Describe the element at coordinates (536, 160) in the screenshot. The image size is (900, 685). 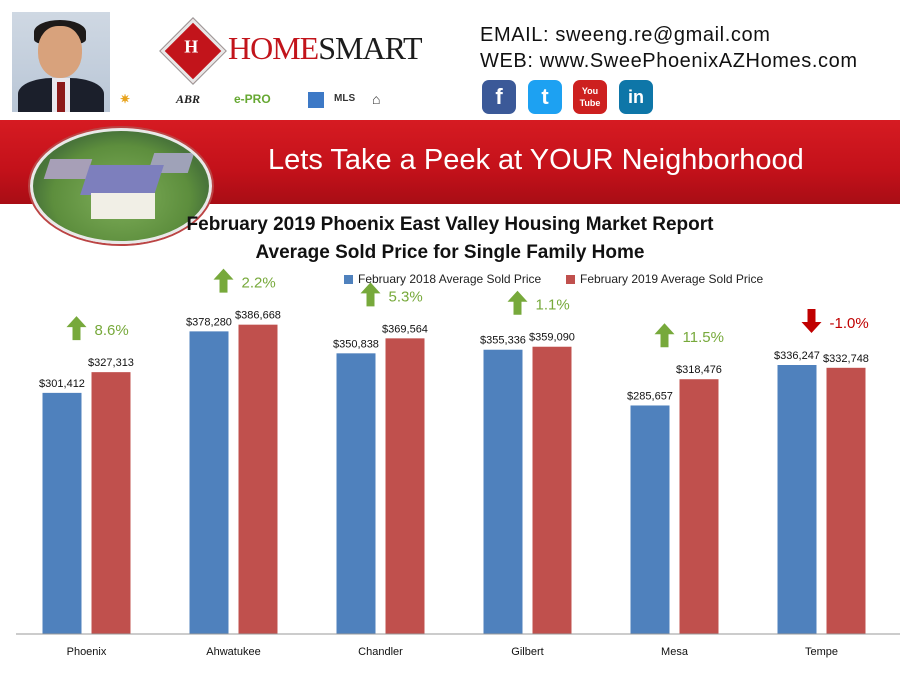
I see `banner-title: Lets Take a Peek at YOUR Neighborhood` at that location.